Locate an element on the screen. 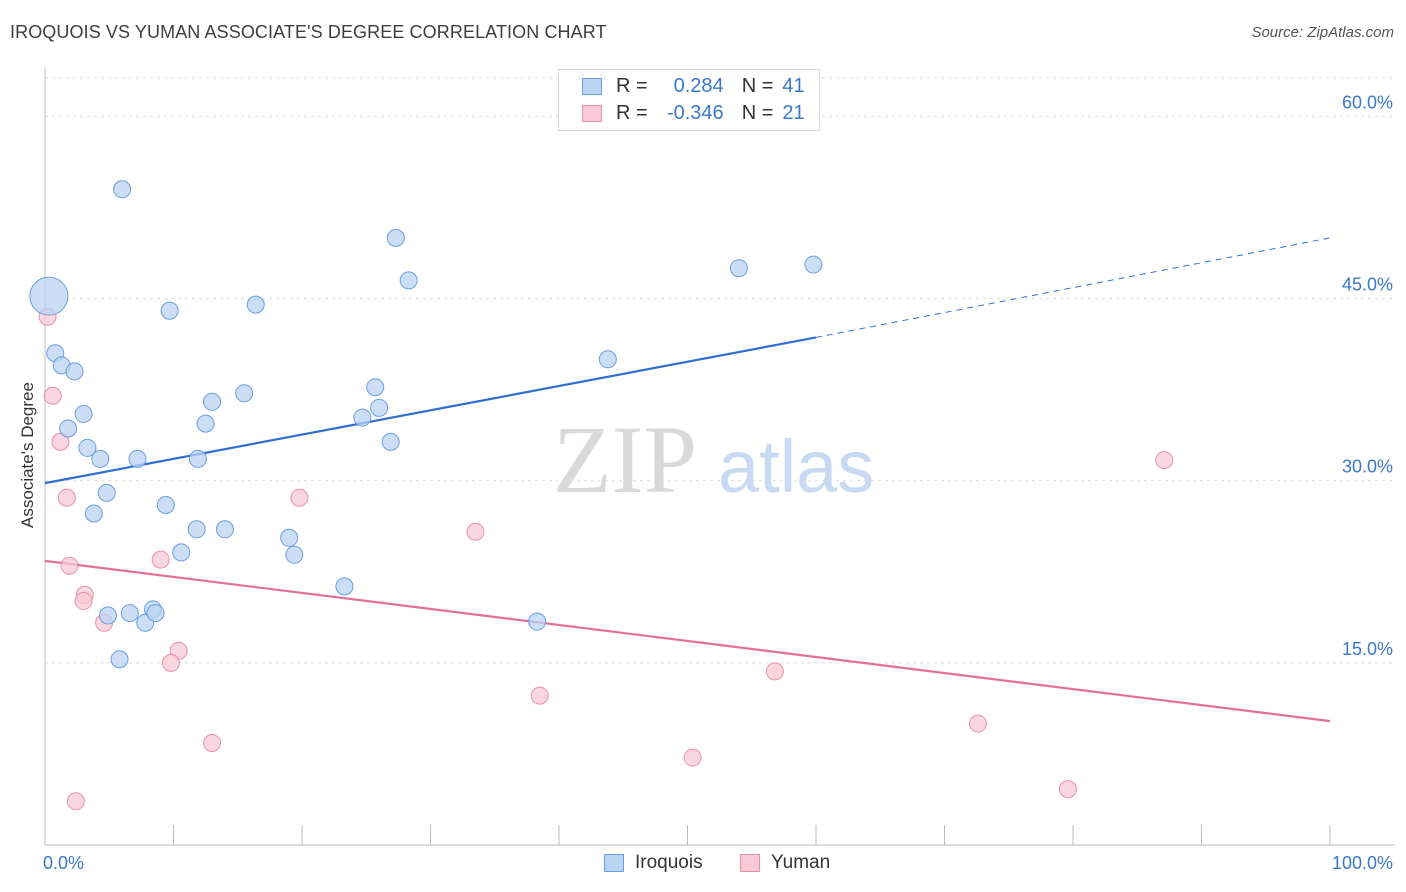  stats-legend: R = 0.284 N = 41 R = -0.346 N = 21 is located at coordinates (689, 100).